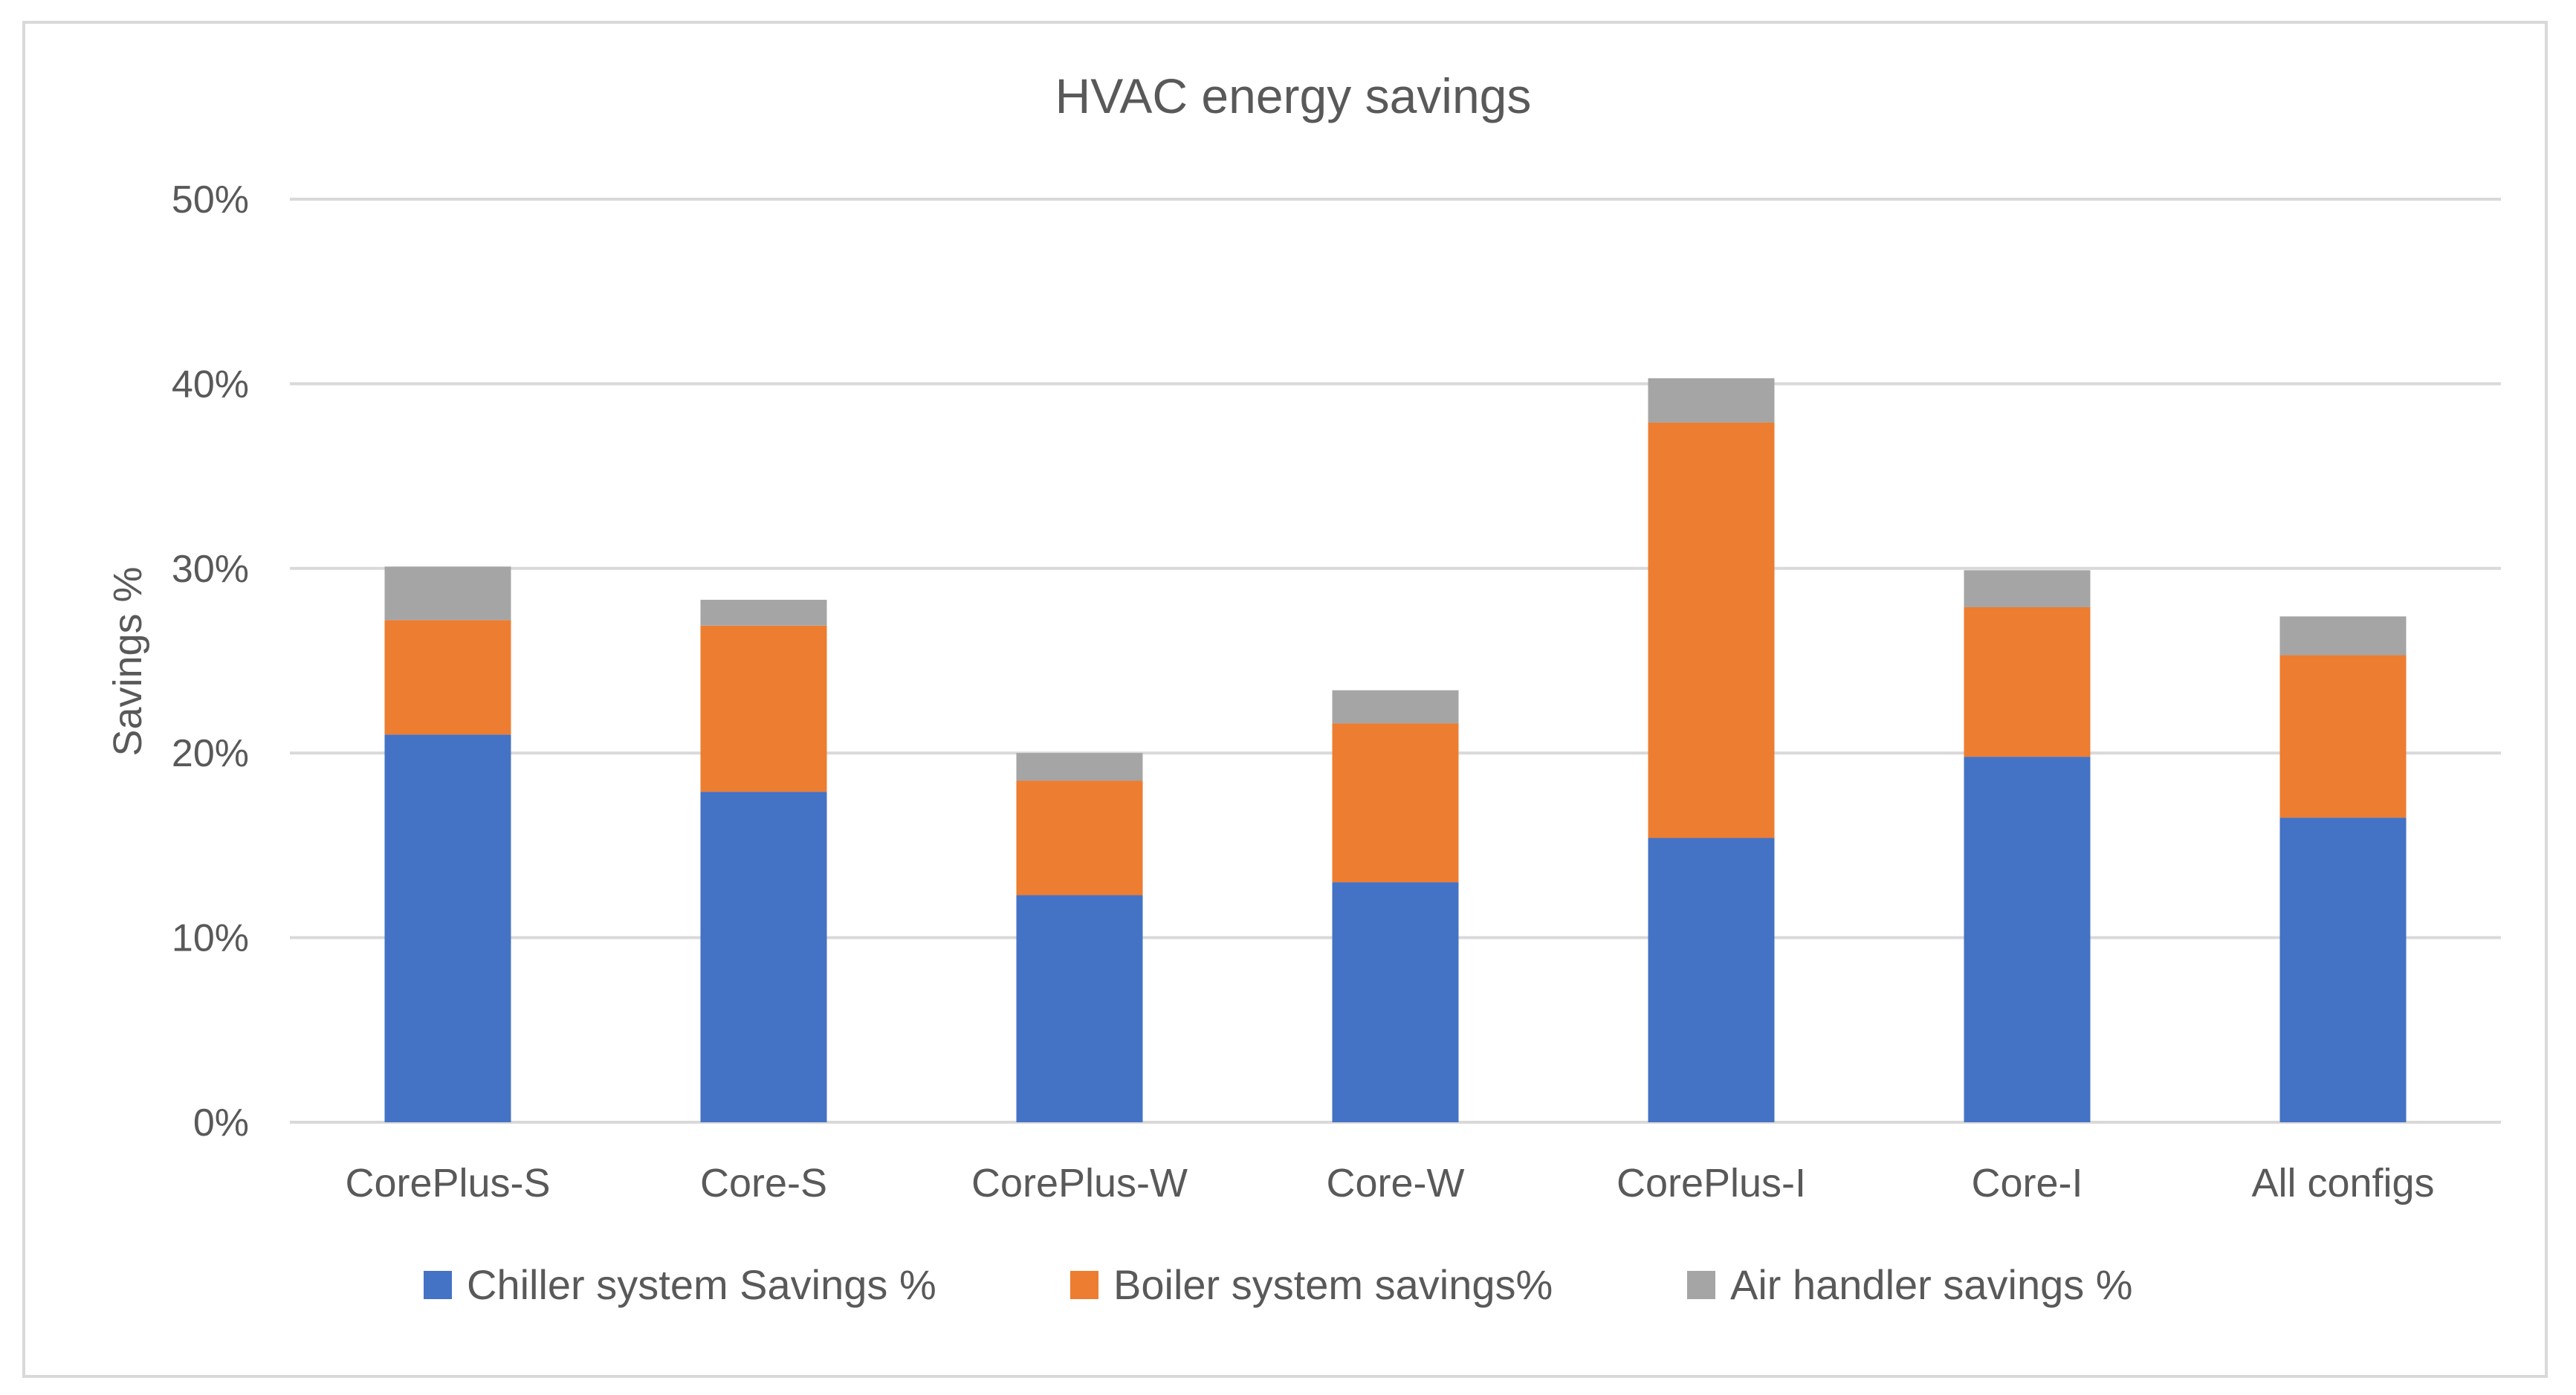  Describe the element at coordinates (1396, 1183) in the screenshot. I see `category-label: Core-W` at that location.